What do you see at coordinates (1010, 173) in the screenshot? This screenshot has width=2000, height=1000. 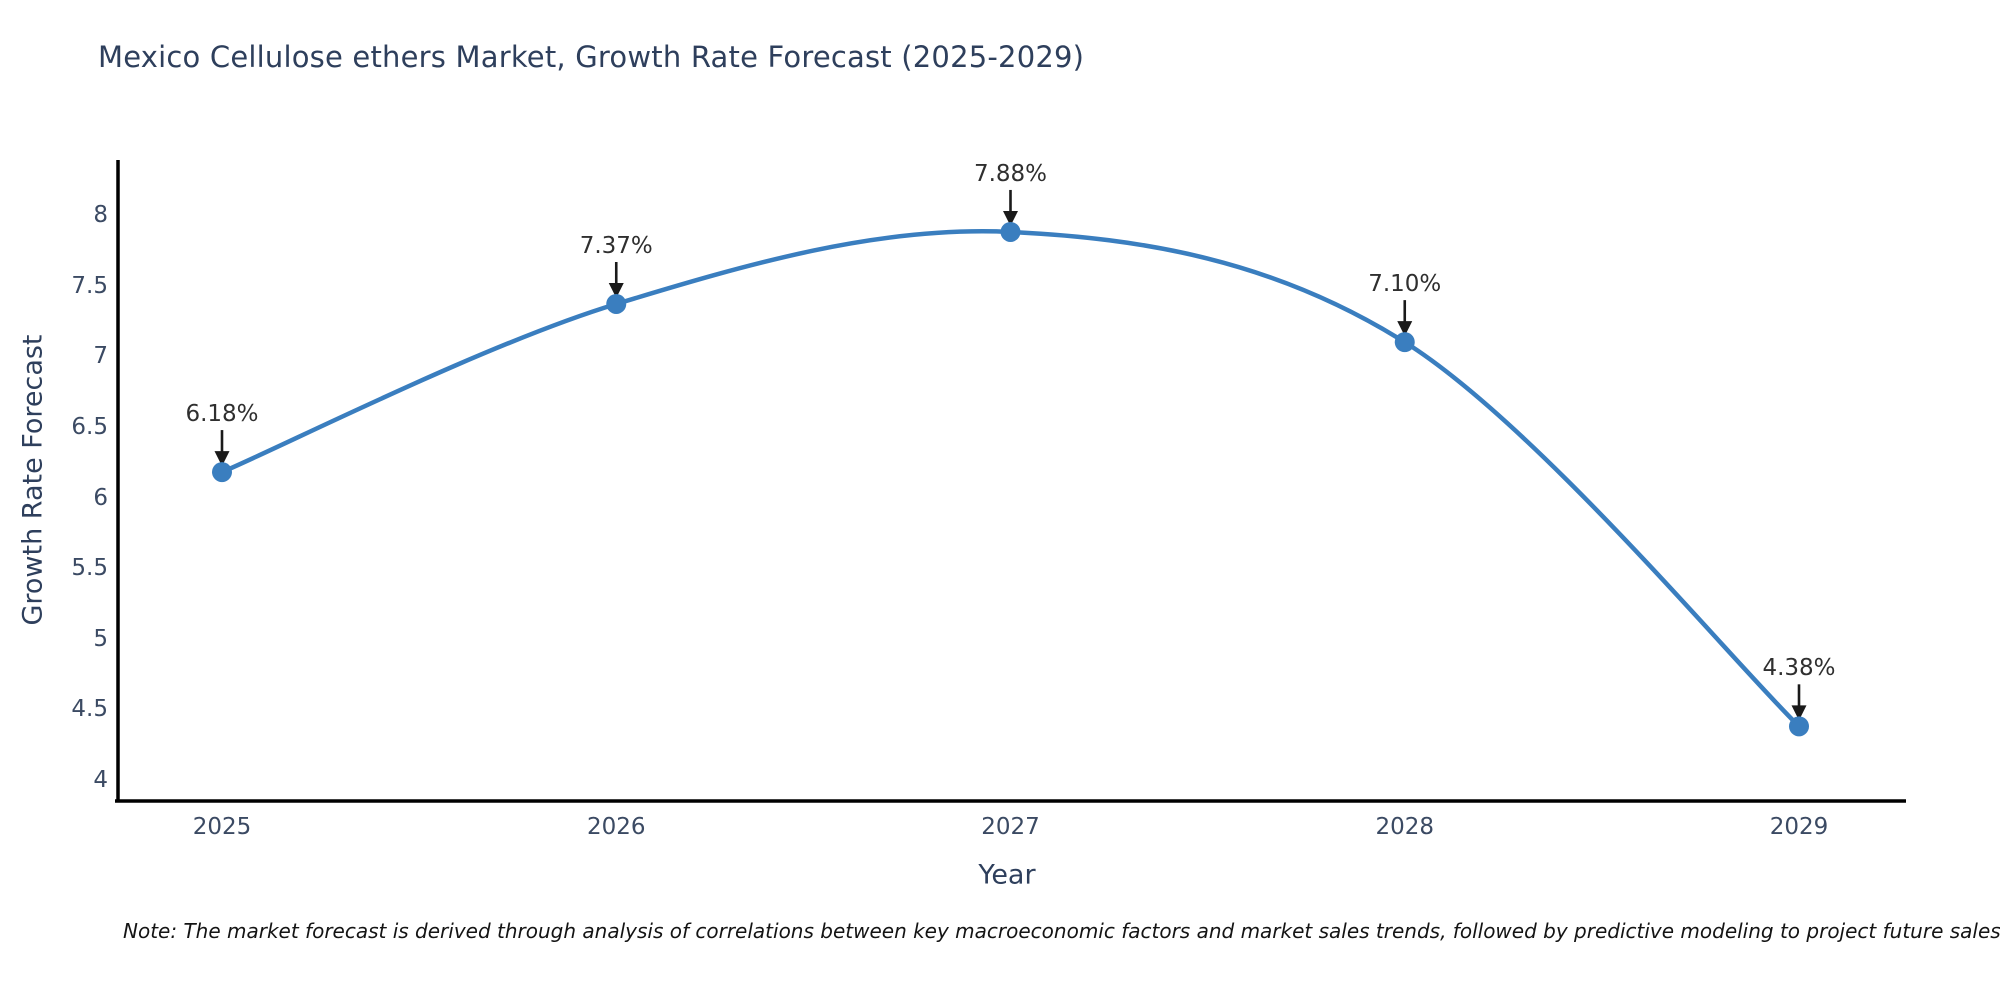 I see `point-annotation: 7.88%` at bounding box center [1010, 173].